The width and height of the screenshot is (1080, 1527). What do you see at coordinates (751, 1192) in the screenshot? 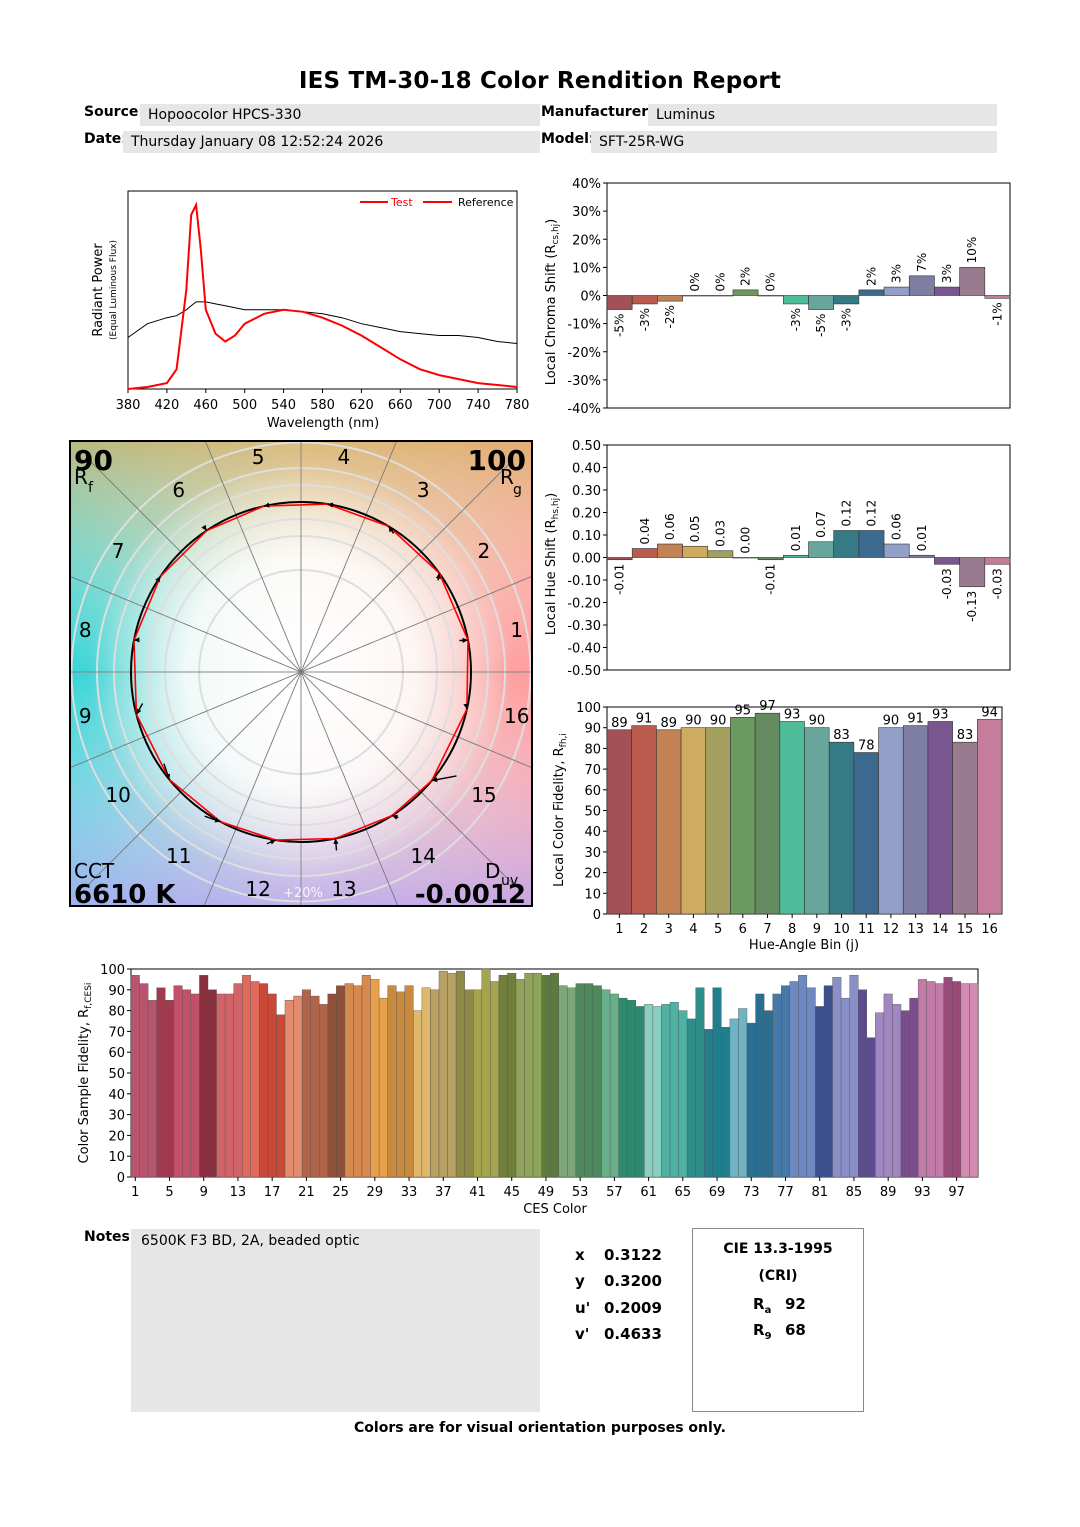
I see `ces-x-tick-label: 73` at bounding box center [751, 1192].